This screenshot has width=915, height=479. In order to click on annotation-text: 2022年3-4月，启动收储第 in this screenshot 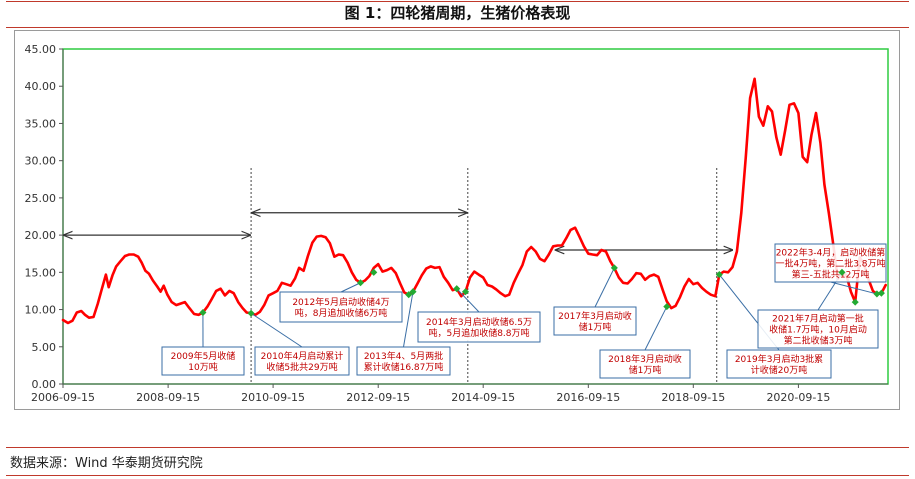, I will do `click(831, 253)`.